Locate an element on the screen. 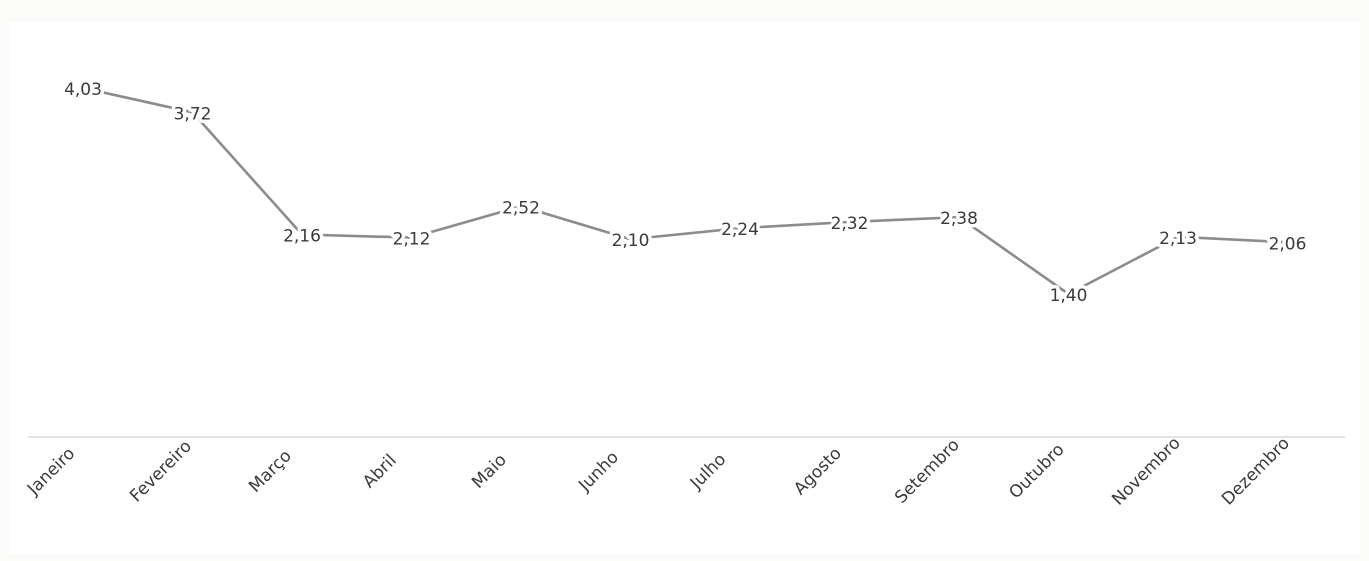 This screenshot has height=561, width=1369. x-tick-label: Julho is located at coordinates (708, 472).